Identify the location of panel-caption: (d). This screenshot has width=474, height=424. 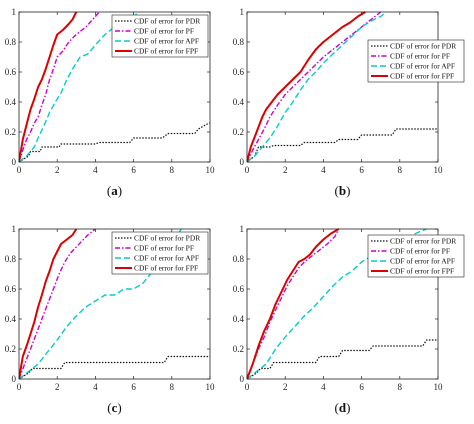
(343, 407).